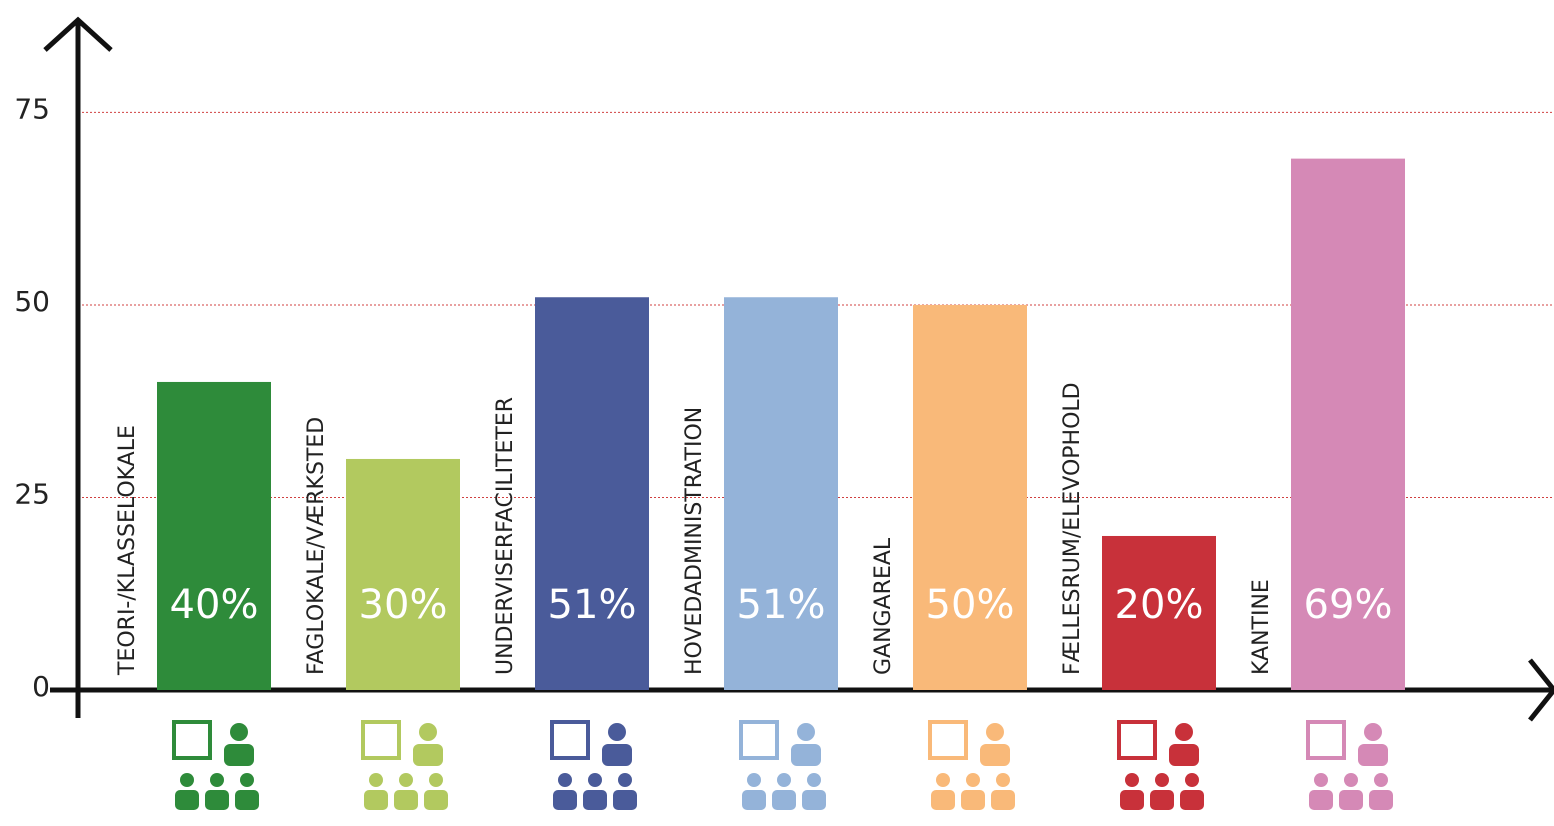 The height and width of the screenshot is (826, 1554). Describe the element at coordinates (32, 301) in the screenshot. I see `y-tick-label: 50` at that location.